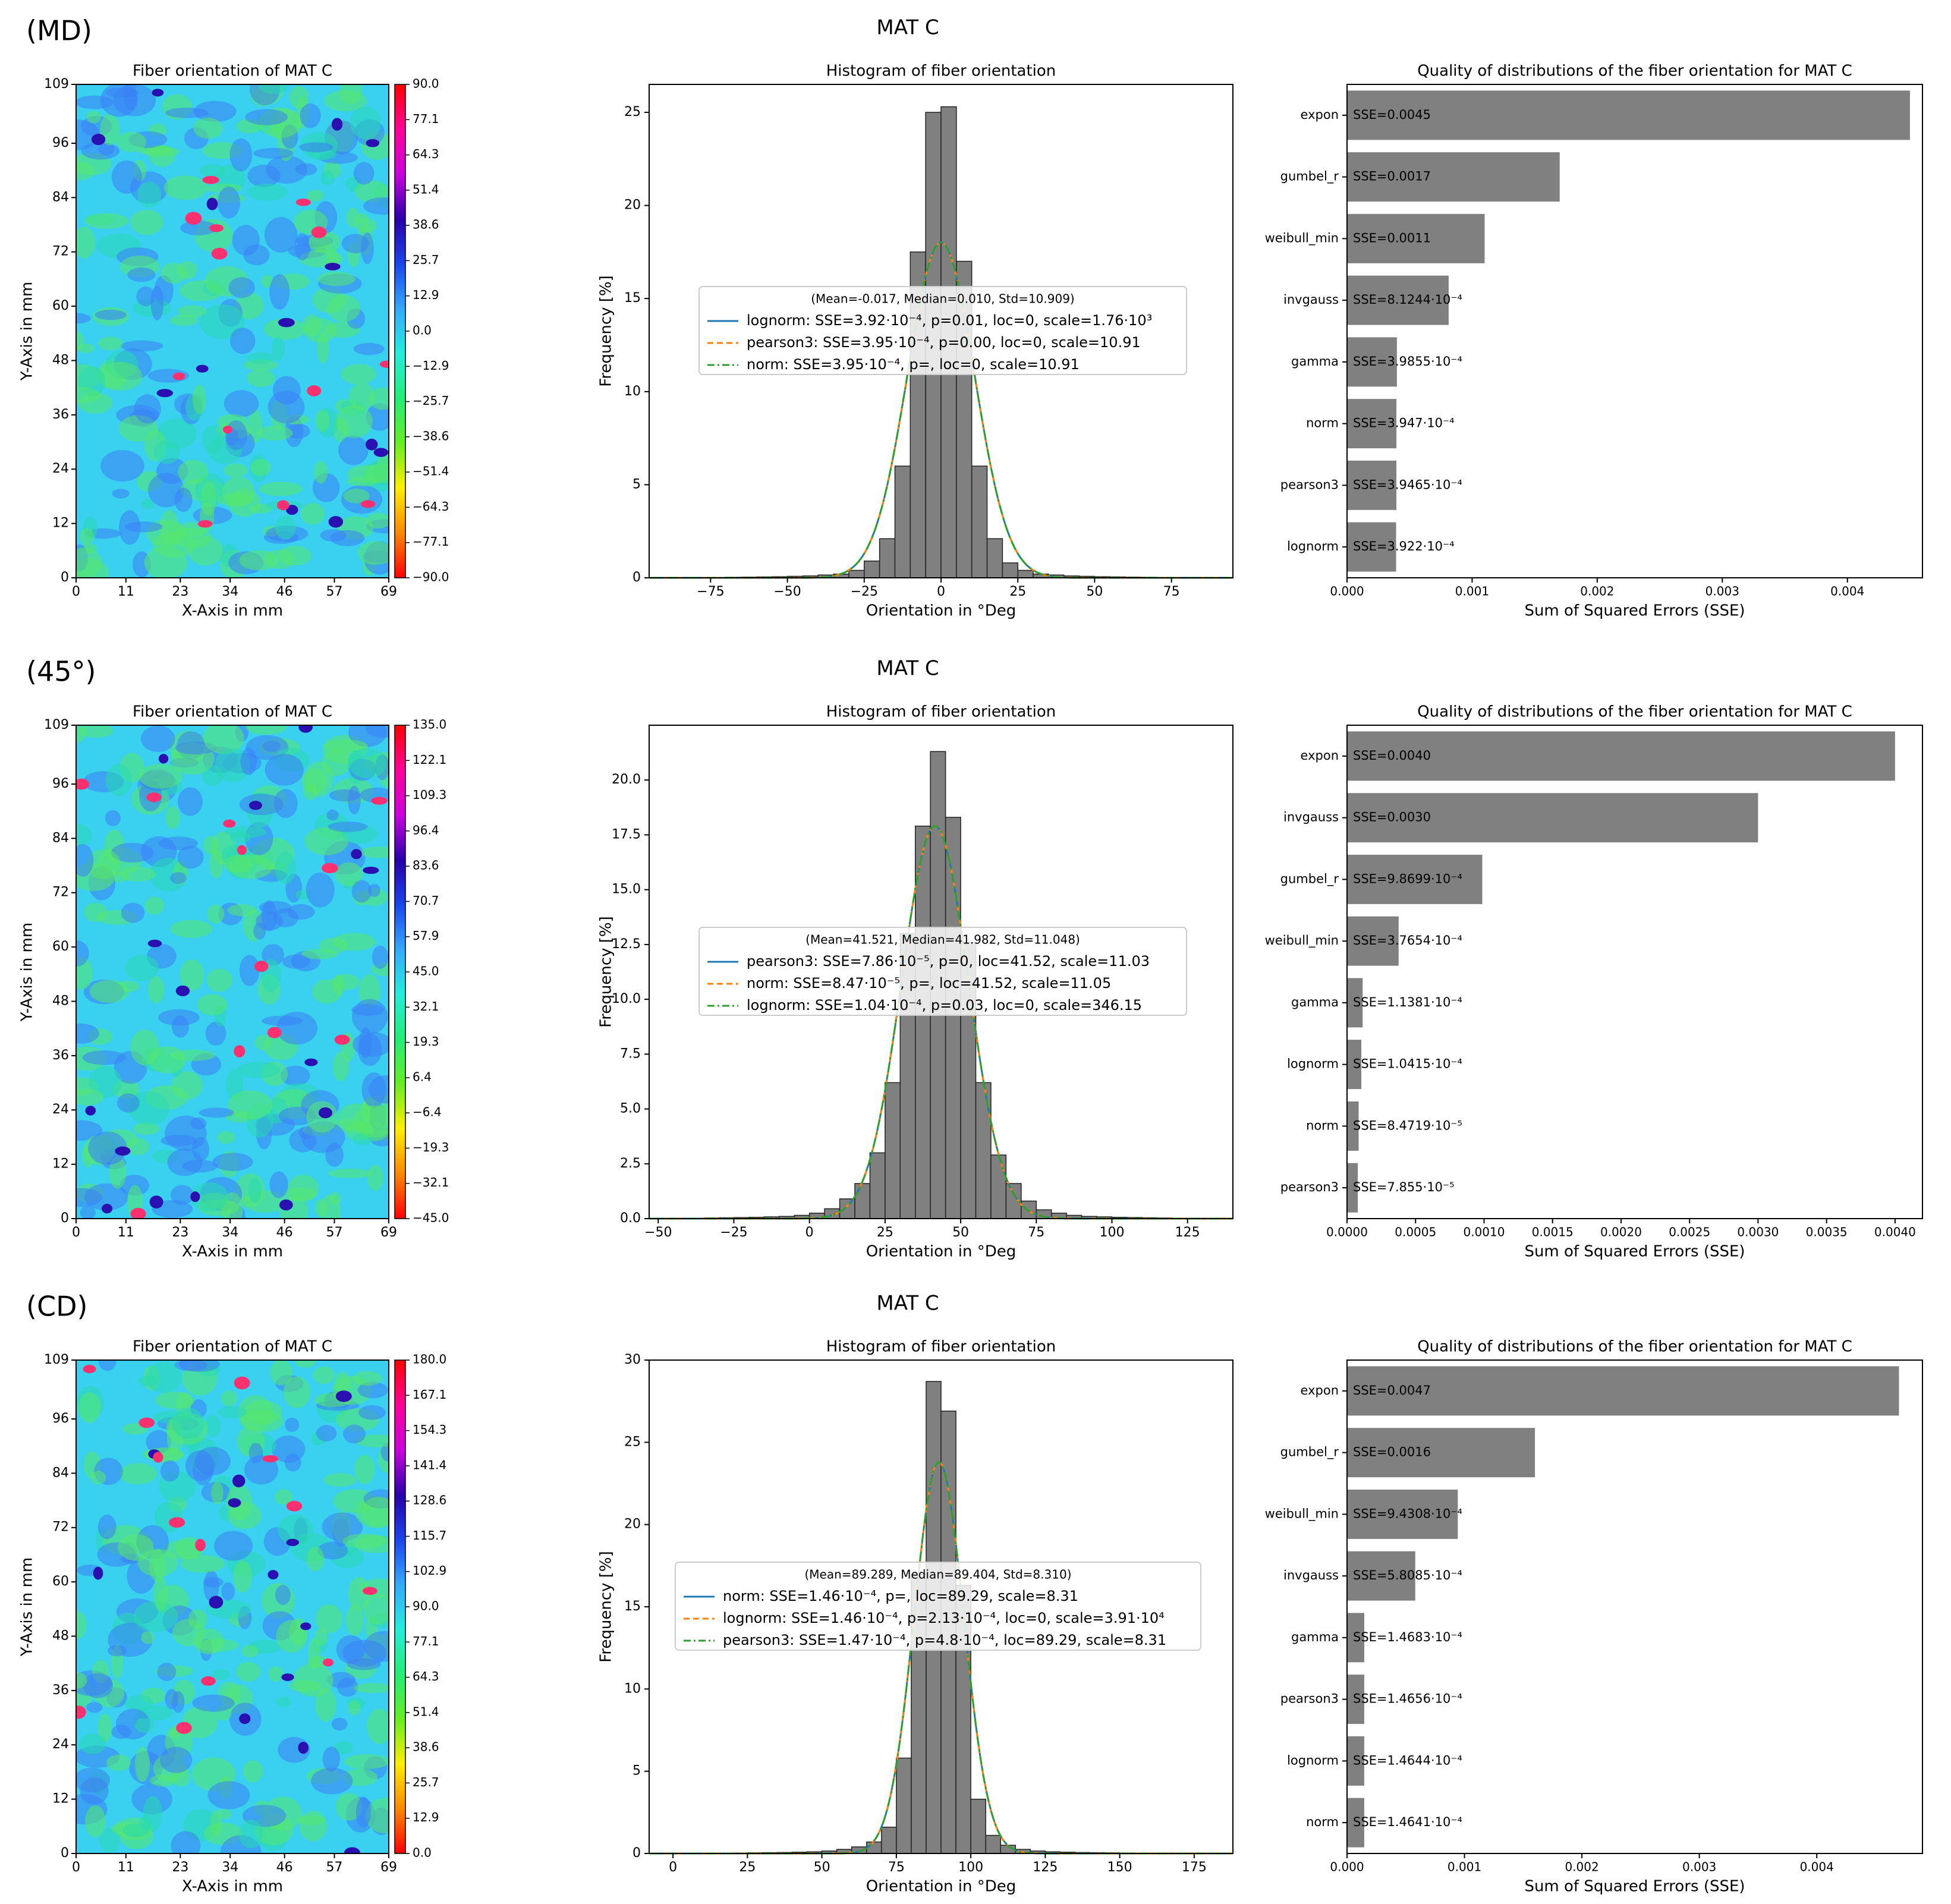 This screenshot has height=1904, width=1951. I want to click on sse-value-label: SSE=1.1381·10⁻⁴, so click(1407, 1002).